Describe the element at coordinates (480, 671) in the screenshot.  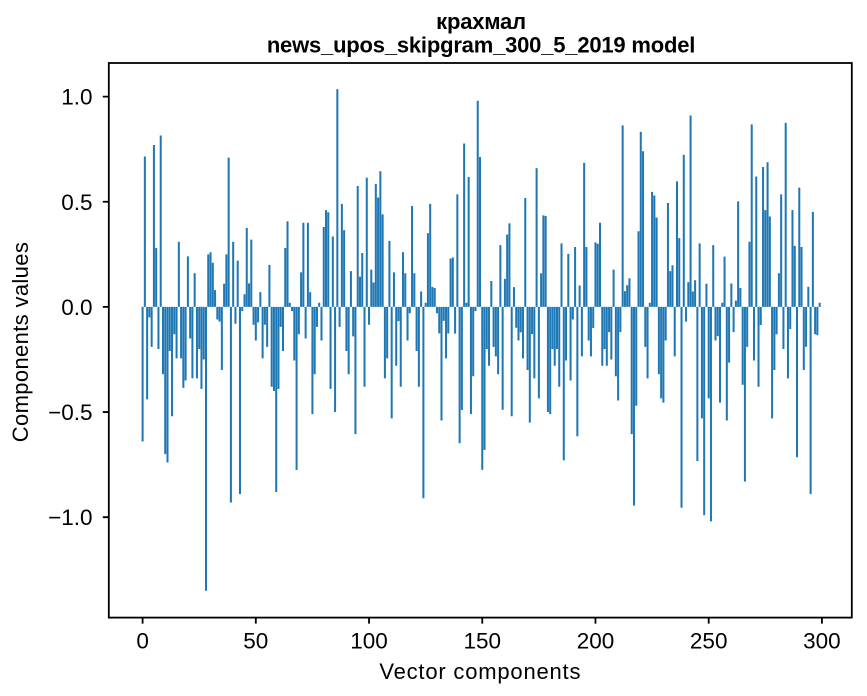
I see `svg-text: Vector components` at that location.